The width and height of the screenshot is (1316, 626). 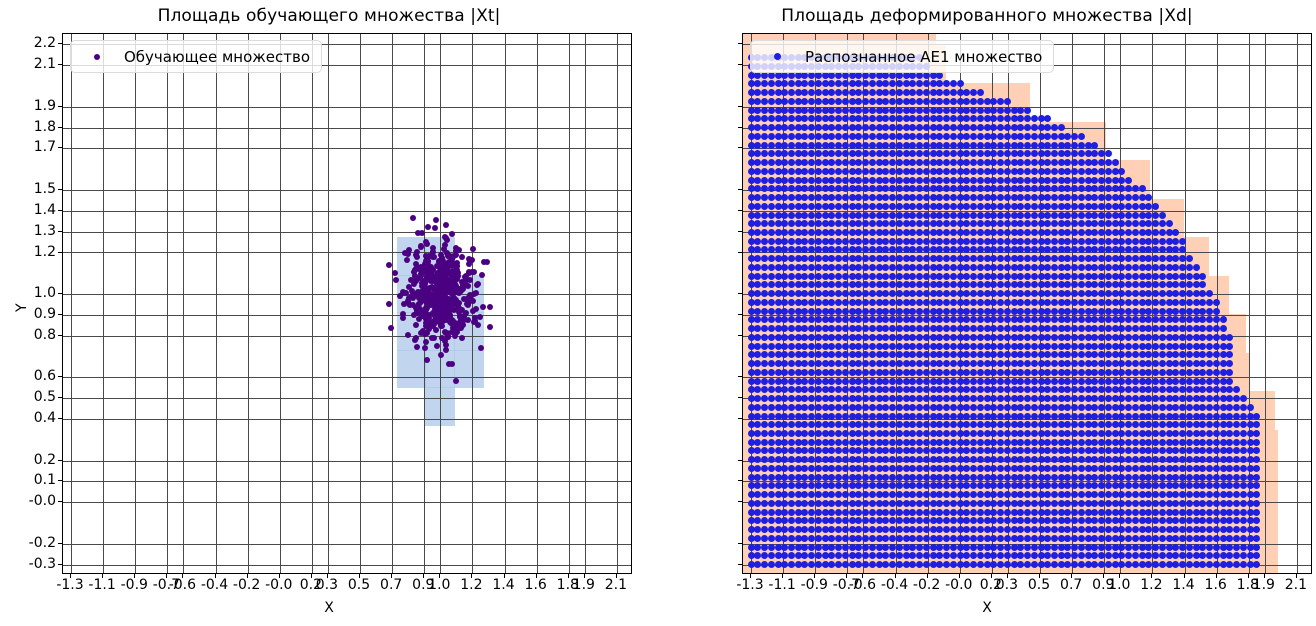 I want to click on y-tick-label: -0.2, so click(x=42, y=542).